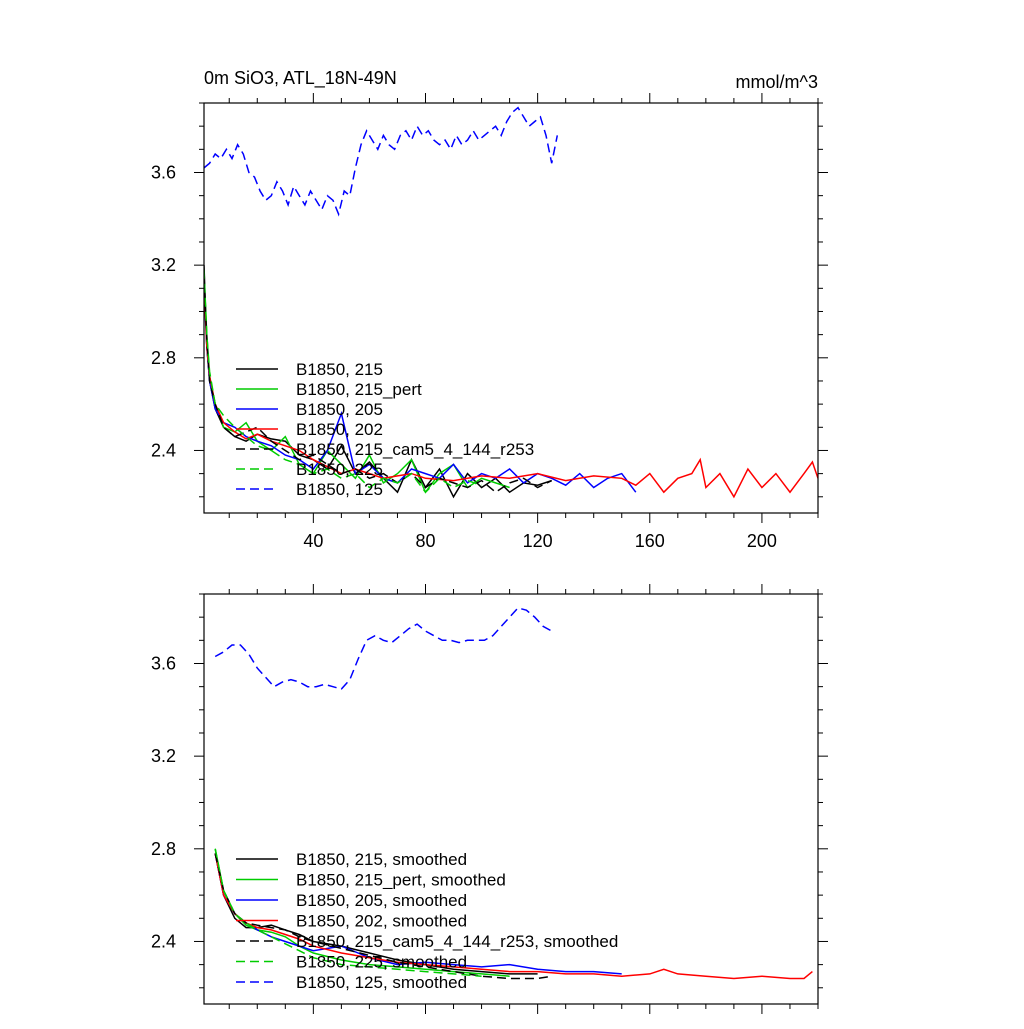  What do you see at coordinates (339, 369) in the screenshot?
I see `legend-label: B1850, 215` at bounding box center [339, 369].